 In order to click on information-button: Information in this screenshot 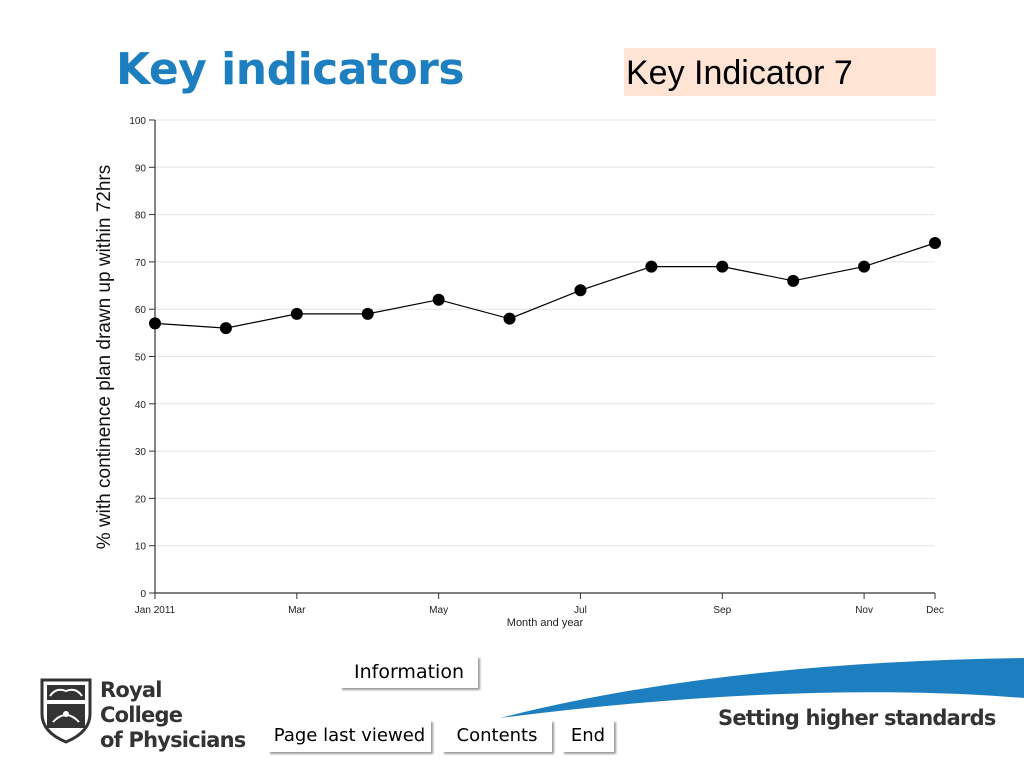, I will do `click(409, 672)`.